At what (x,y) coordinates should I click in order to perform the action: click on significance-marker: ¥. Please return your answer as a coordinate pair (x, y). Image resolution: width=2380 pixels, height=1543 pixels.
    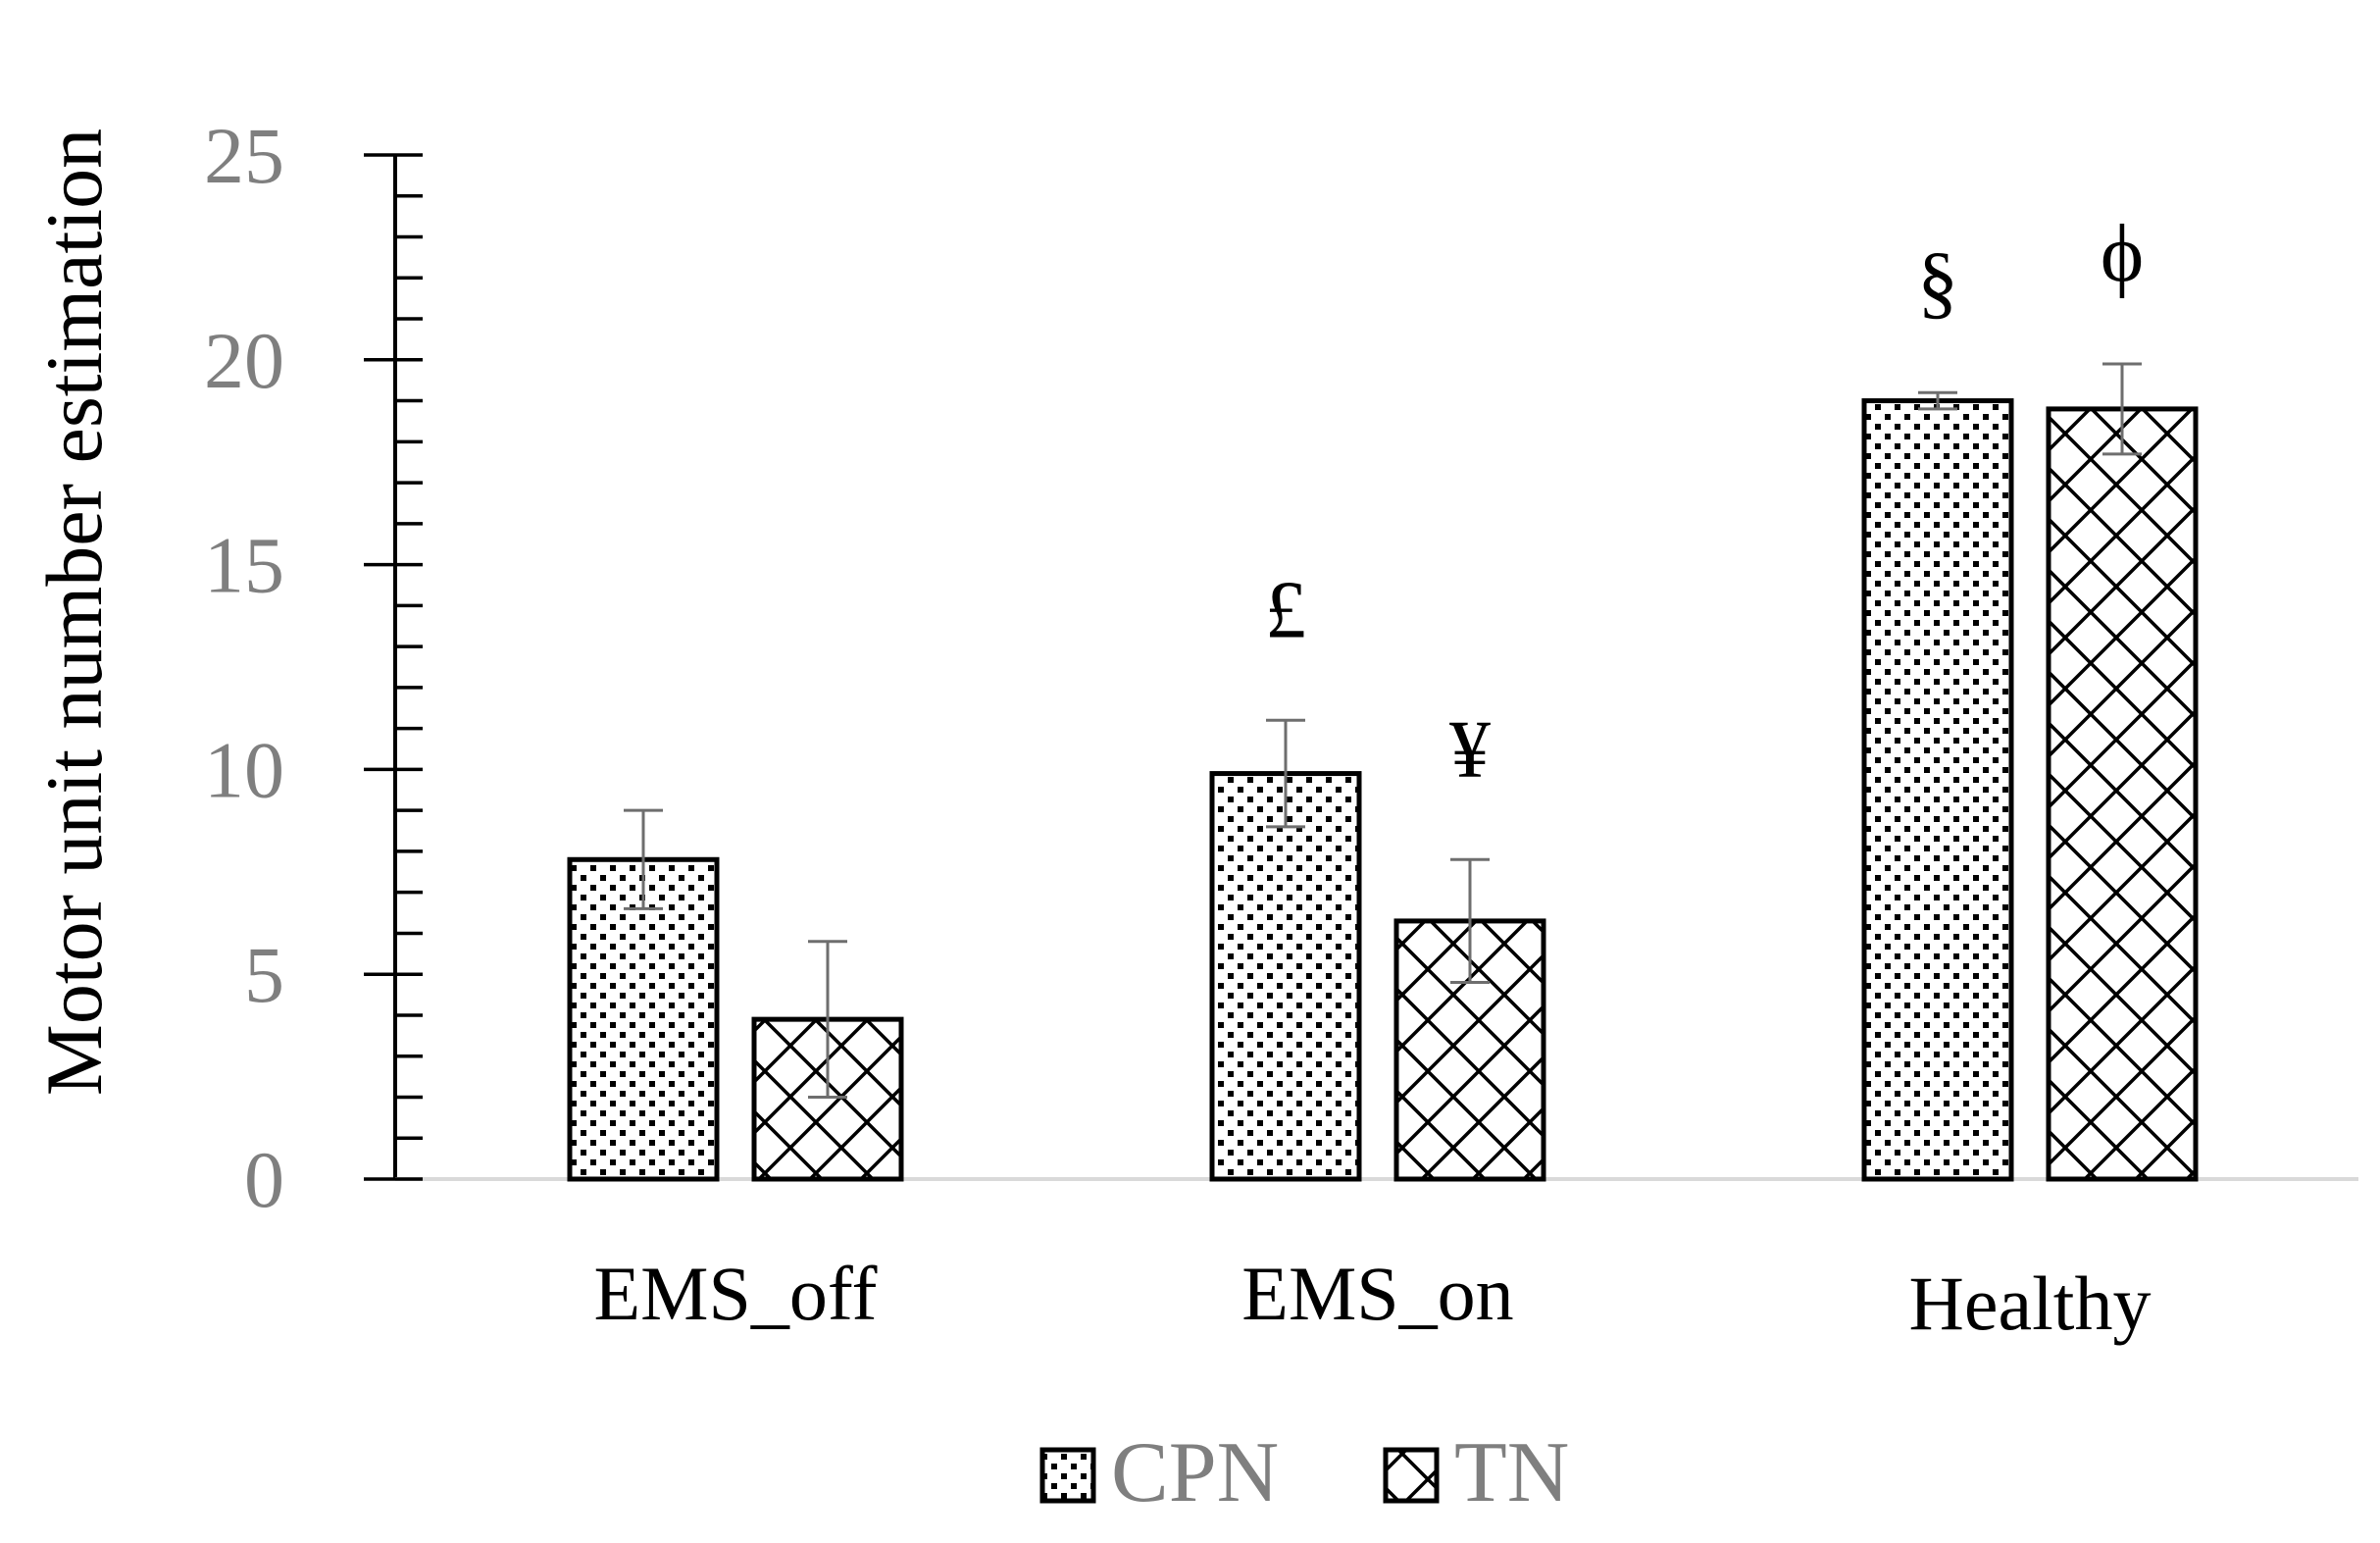
    Looking at the image, I should click on (1470, 749).